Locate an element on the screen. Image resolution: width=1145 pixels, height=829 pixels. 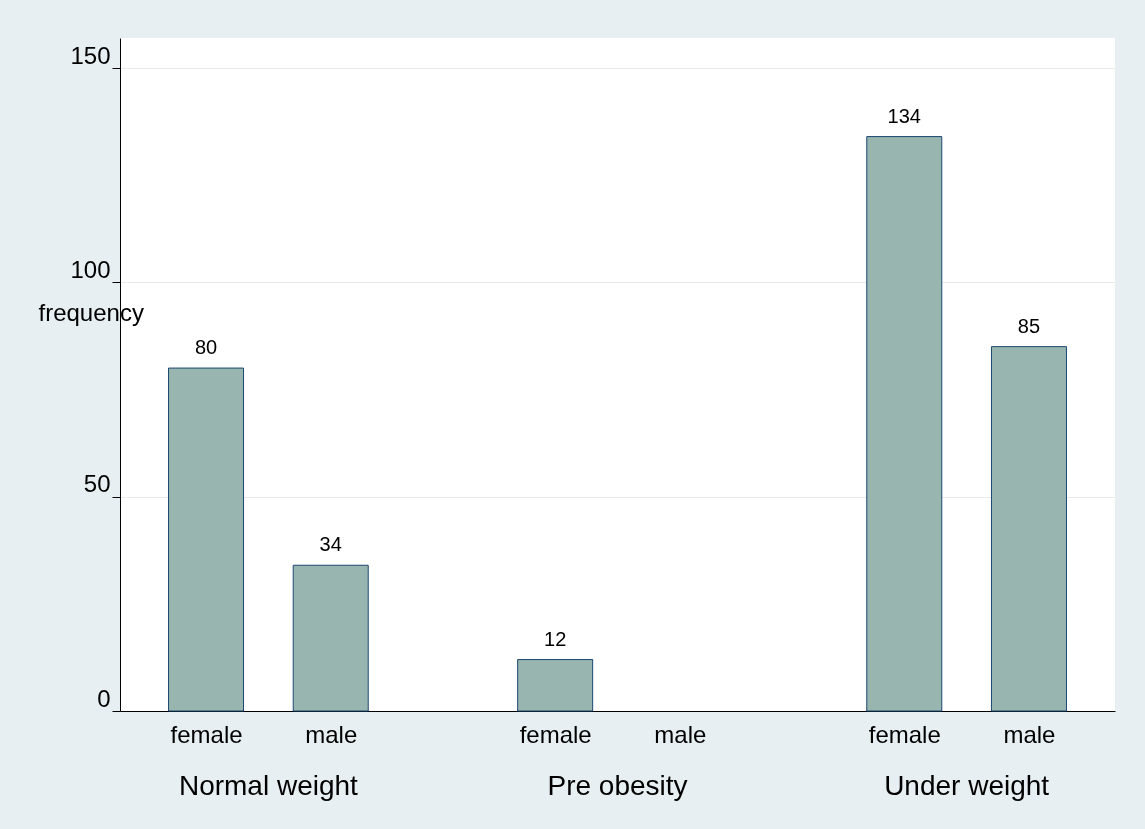
data-label: 12 is located at coordinates (555, 638).